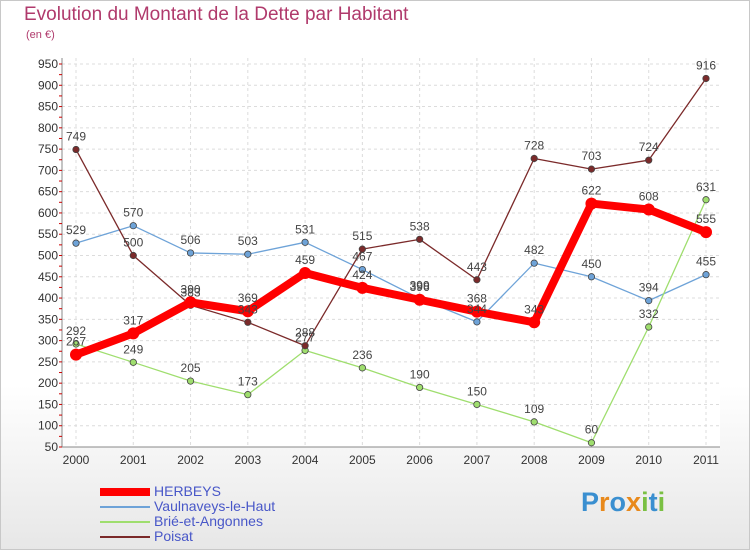 The height and width of the screenshot is (550, 750). What do you see at coordinates (362, 460) in the screenshot?
I see `x-tick-label: 2005` at bounding box center [362, 460].